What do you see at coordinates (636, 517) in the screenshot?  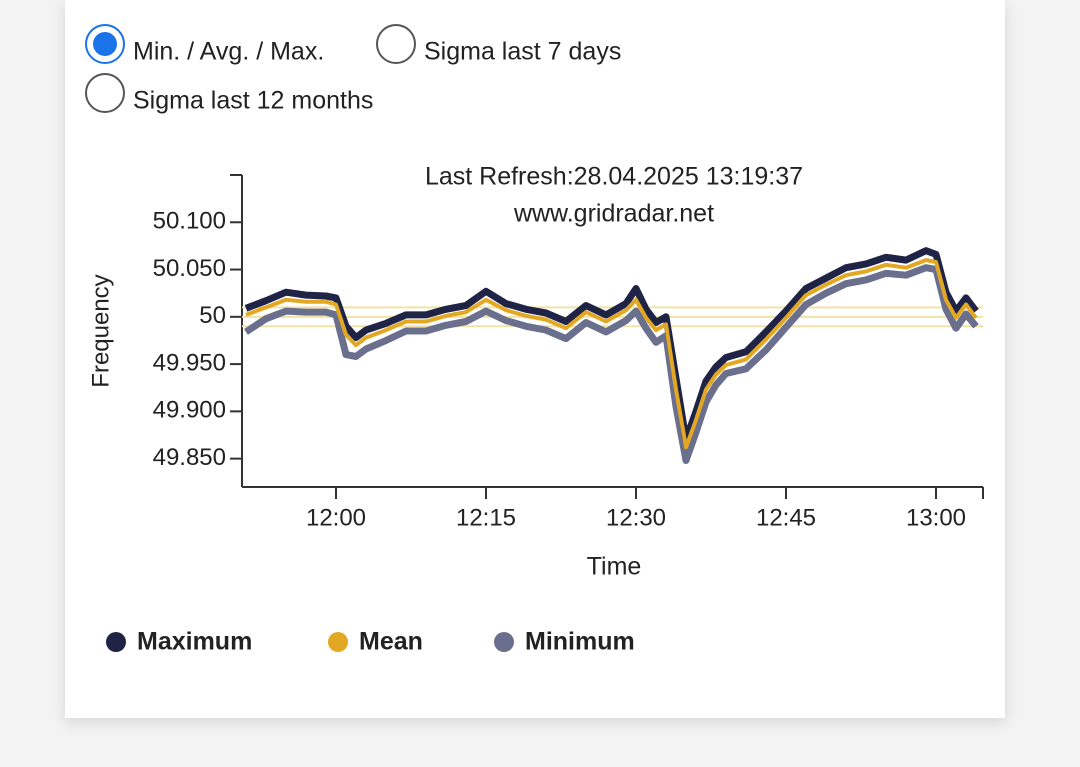 I see `x-tick-label: 12:30` at bounding box center [636, 517].